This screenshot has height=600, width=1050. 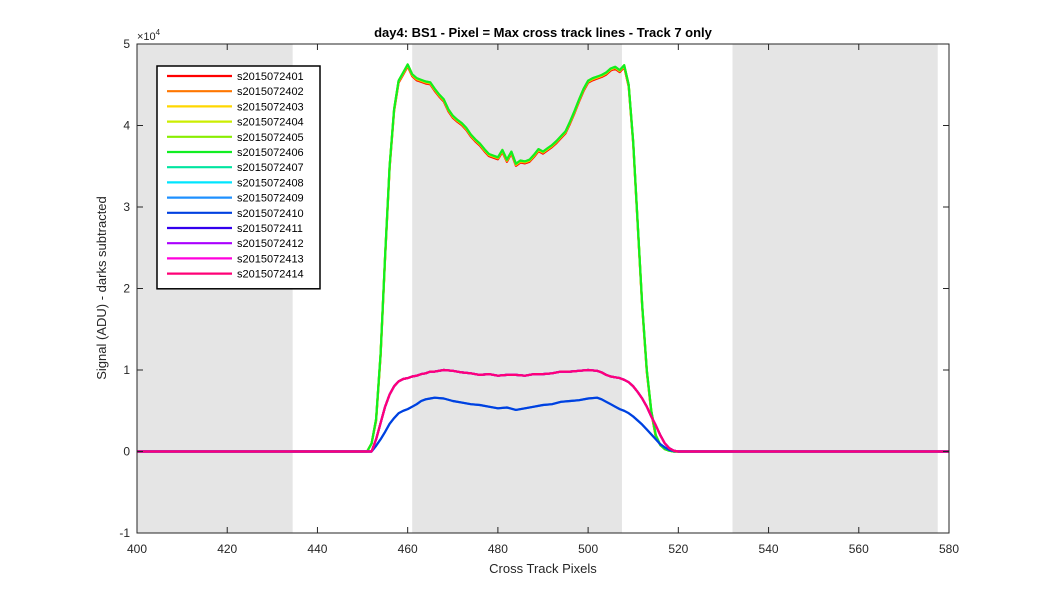 I want to click on x-tick-label: 460, so click(x=408, y=549).